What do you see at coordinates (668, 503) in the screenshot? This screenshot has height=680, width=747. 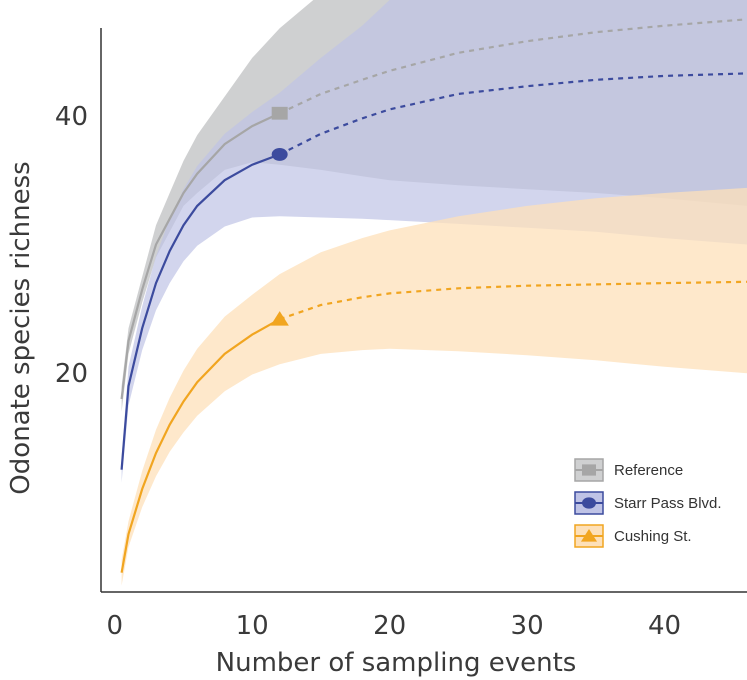 I see `legend-label-starr-pass-blvd: Starr Pass Blvd.` at bounding box center [668, 503].